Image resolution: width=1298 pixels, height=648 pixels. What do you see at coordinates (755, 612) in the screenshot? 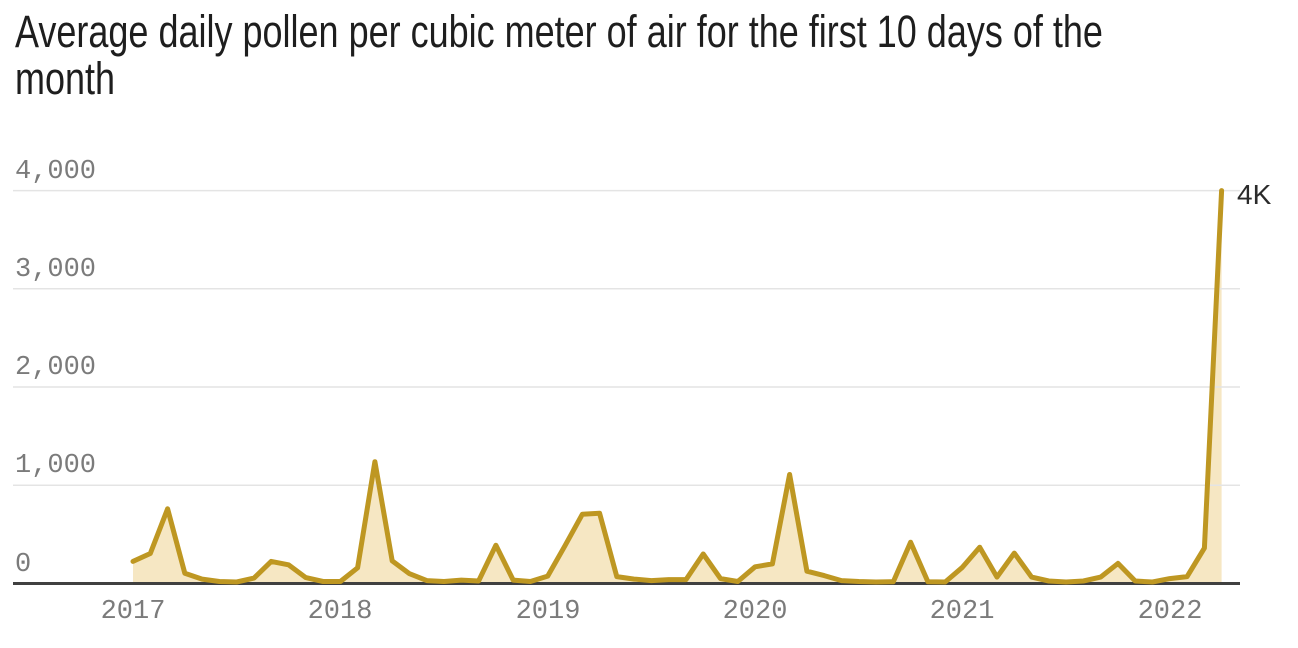
I see `x-axis-label: 2020` at bounding box center [755, 612].